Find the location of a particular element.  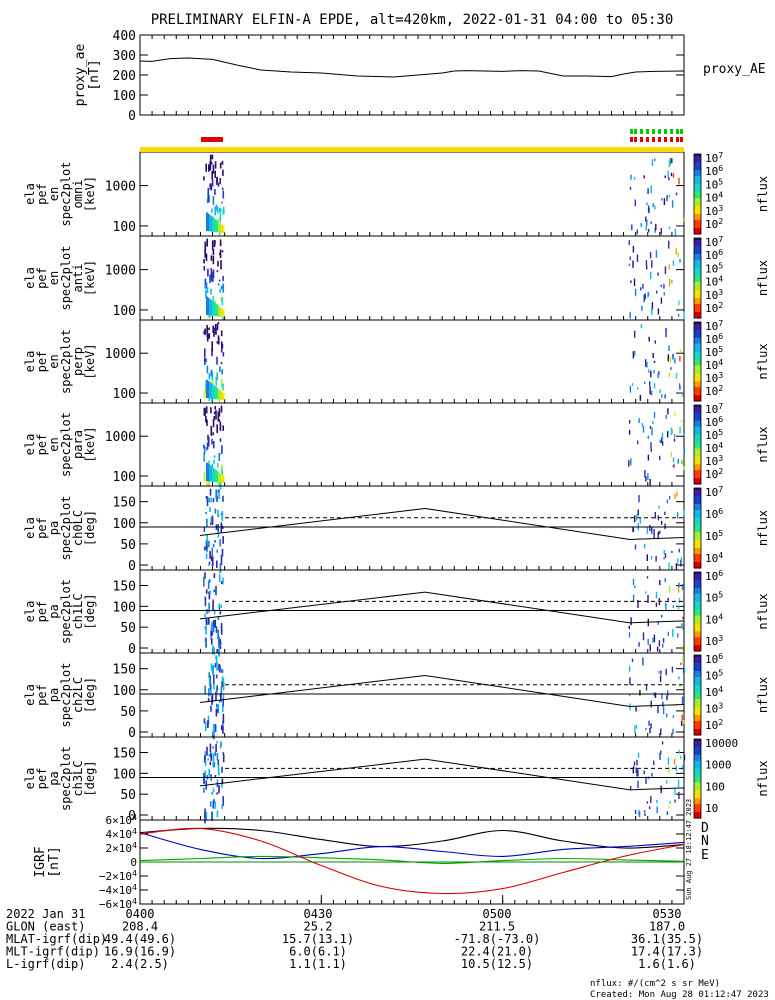

colorbar-frame is located at coordinates (697, 194).